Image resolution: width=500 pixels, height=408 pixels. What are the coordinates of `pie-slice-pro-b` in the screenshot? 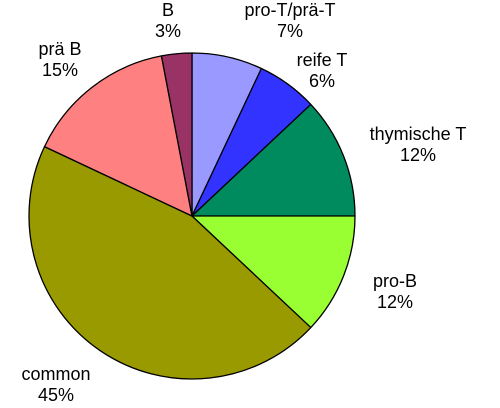 It's located at (273, 272).